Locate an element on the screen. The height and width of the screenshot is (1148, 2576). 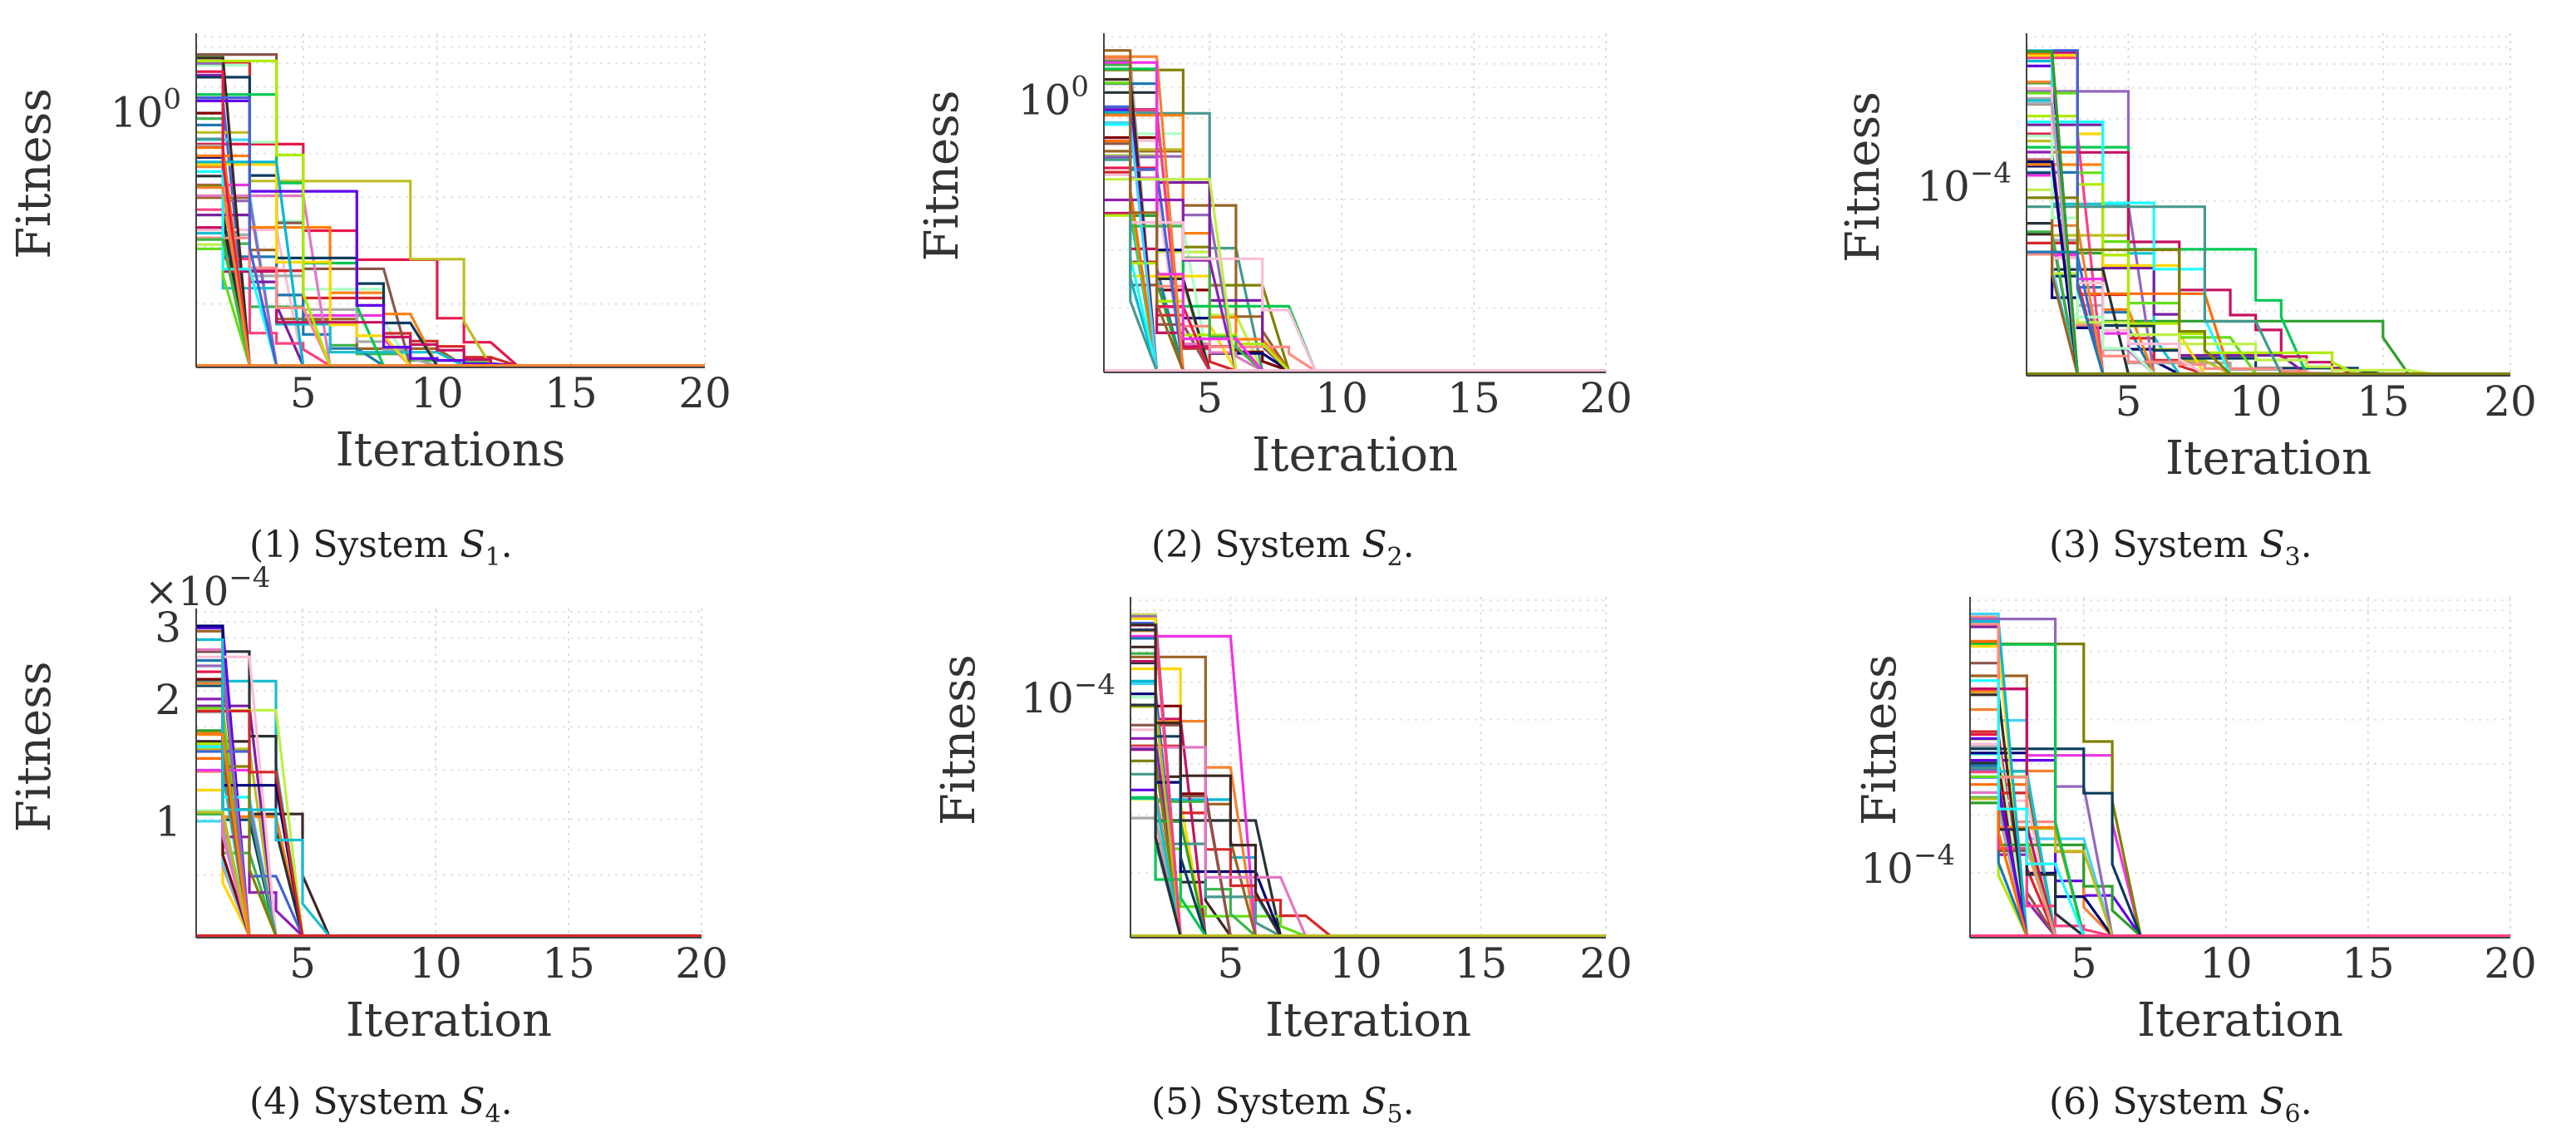
caption-s4: (4) System S4. is located at coordinates (381, 1105).